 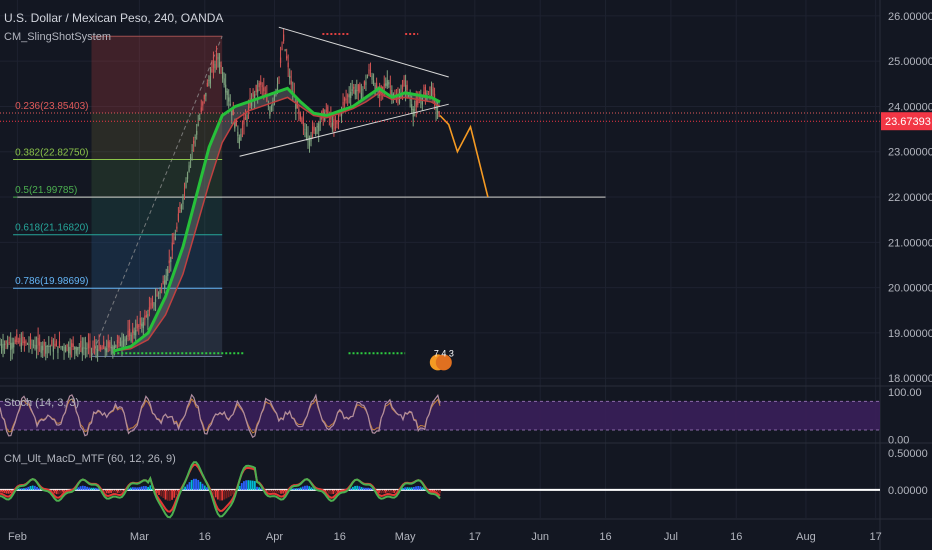 I want to click on fib-level-label-0.236: 0.236(23.85403), so click(x=51, y=106).